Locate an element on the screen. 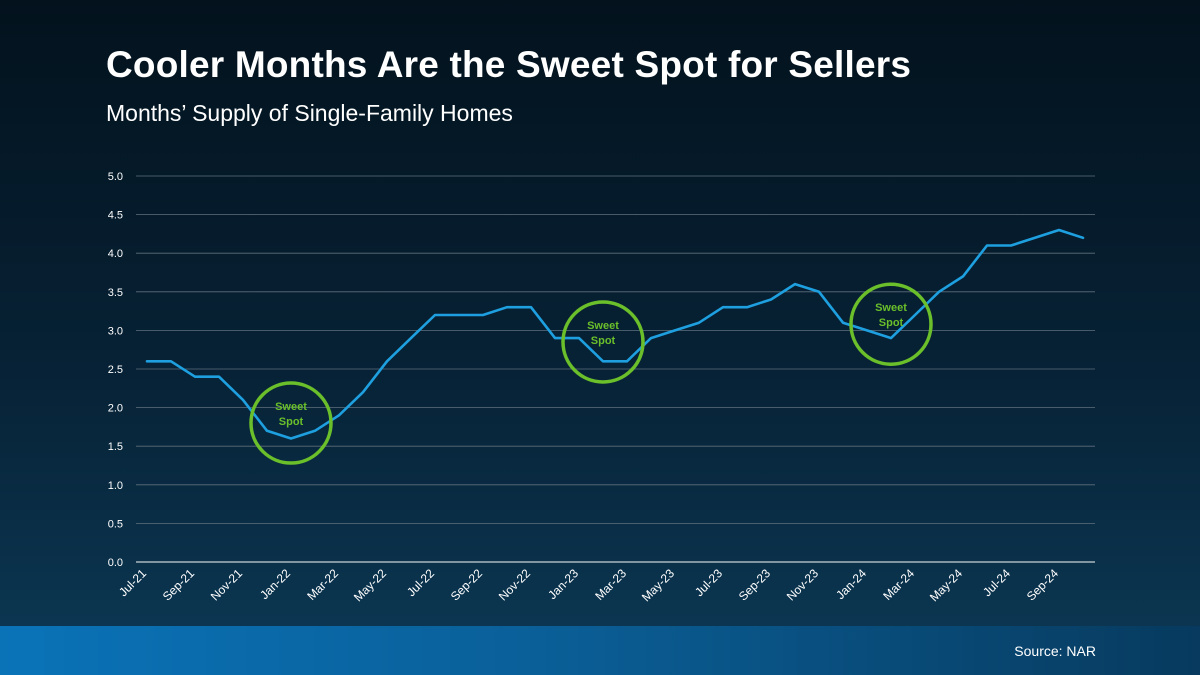 This screenshot has height=675, width=1200. chart-subtitle: Months’ Supply of Single-Family Homes is located at coordinates (309, 113).